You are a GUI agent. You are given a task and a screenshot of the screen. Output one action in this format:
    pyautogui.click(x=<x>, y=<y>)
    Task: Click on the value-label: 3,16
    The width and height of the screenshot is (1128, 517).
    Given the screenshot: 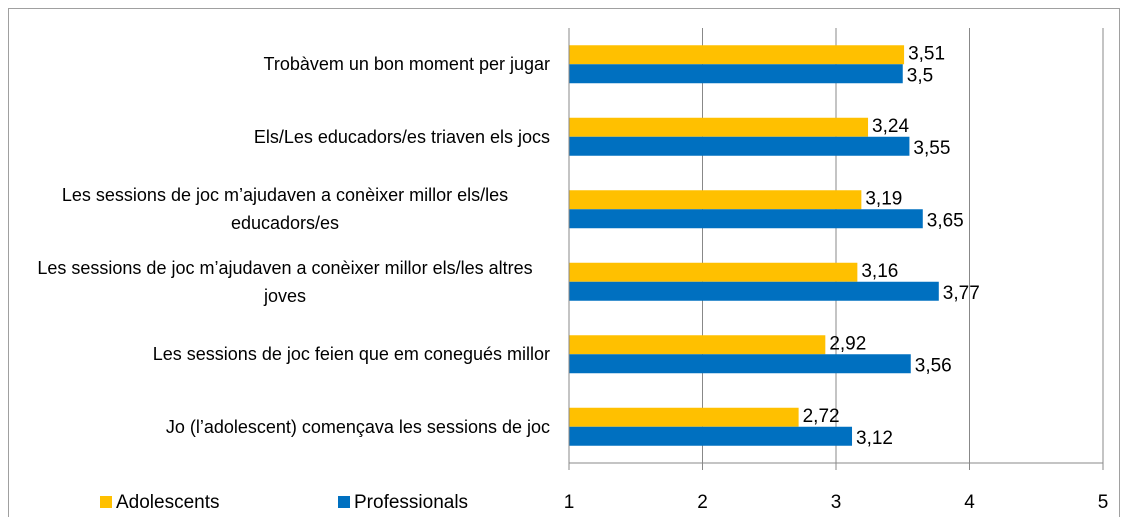 What is the action you would take?
    pyautogui.click(x=879, y=271)
    